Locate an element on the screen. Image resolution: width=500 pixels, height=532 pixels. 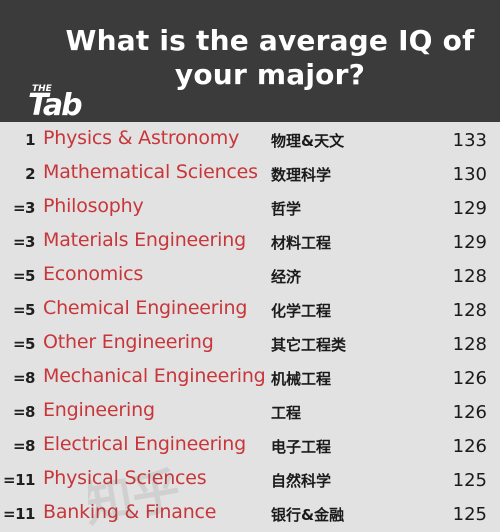
table-row: =8 Engineering 工程 126 is located at coordinates (250, 413).